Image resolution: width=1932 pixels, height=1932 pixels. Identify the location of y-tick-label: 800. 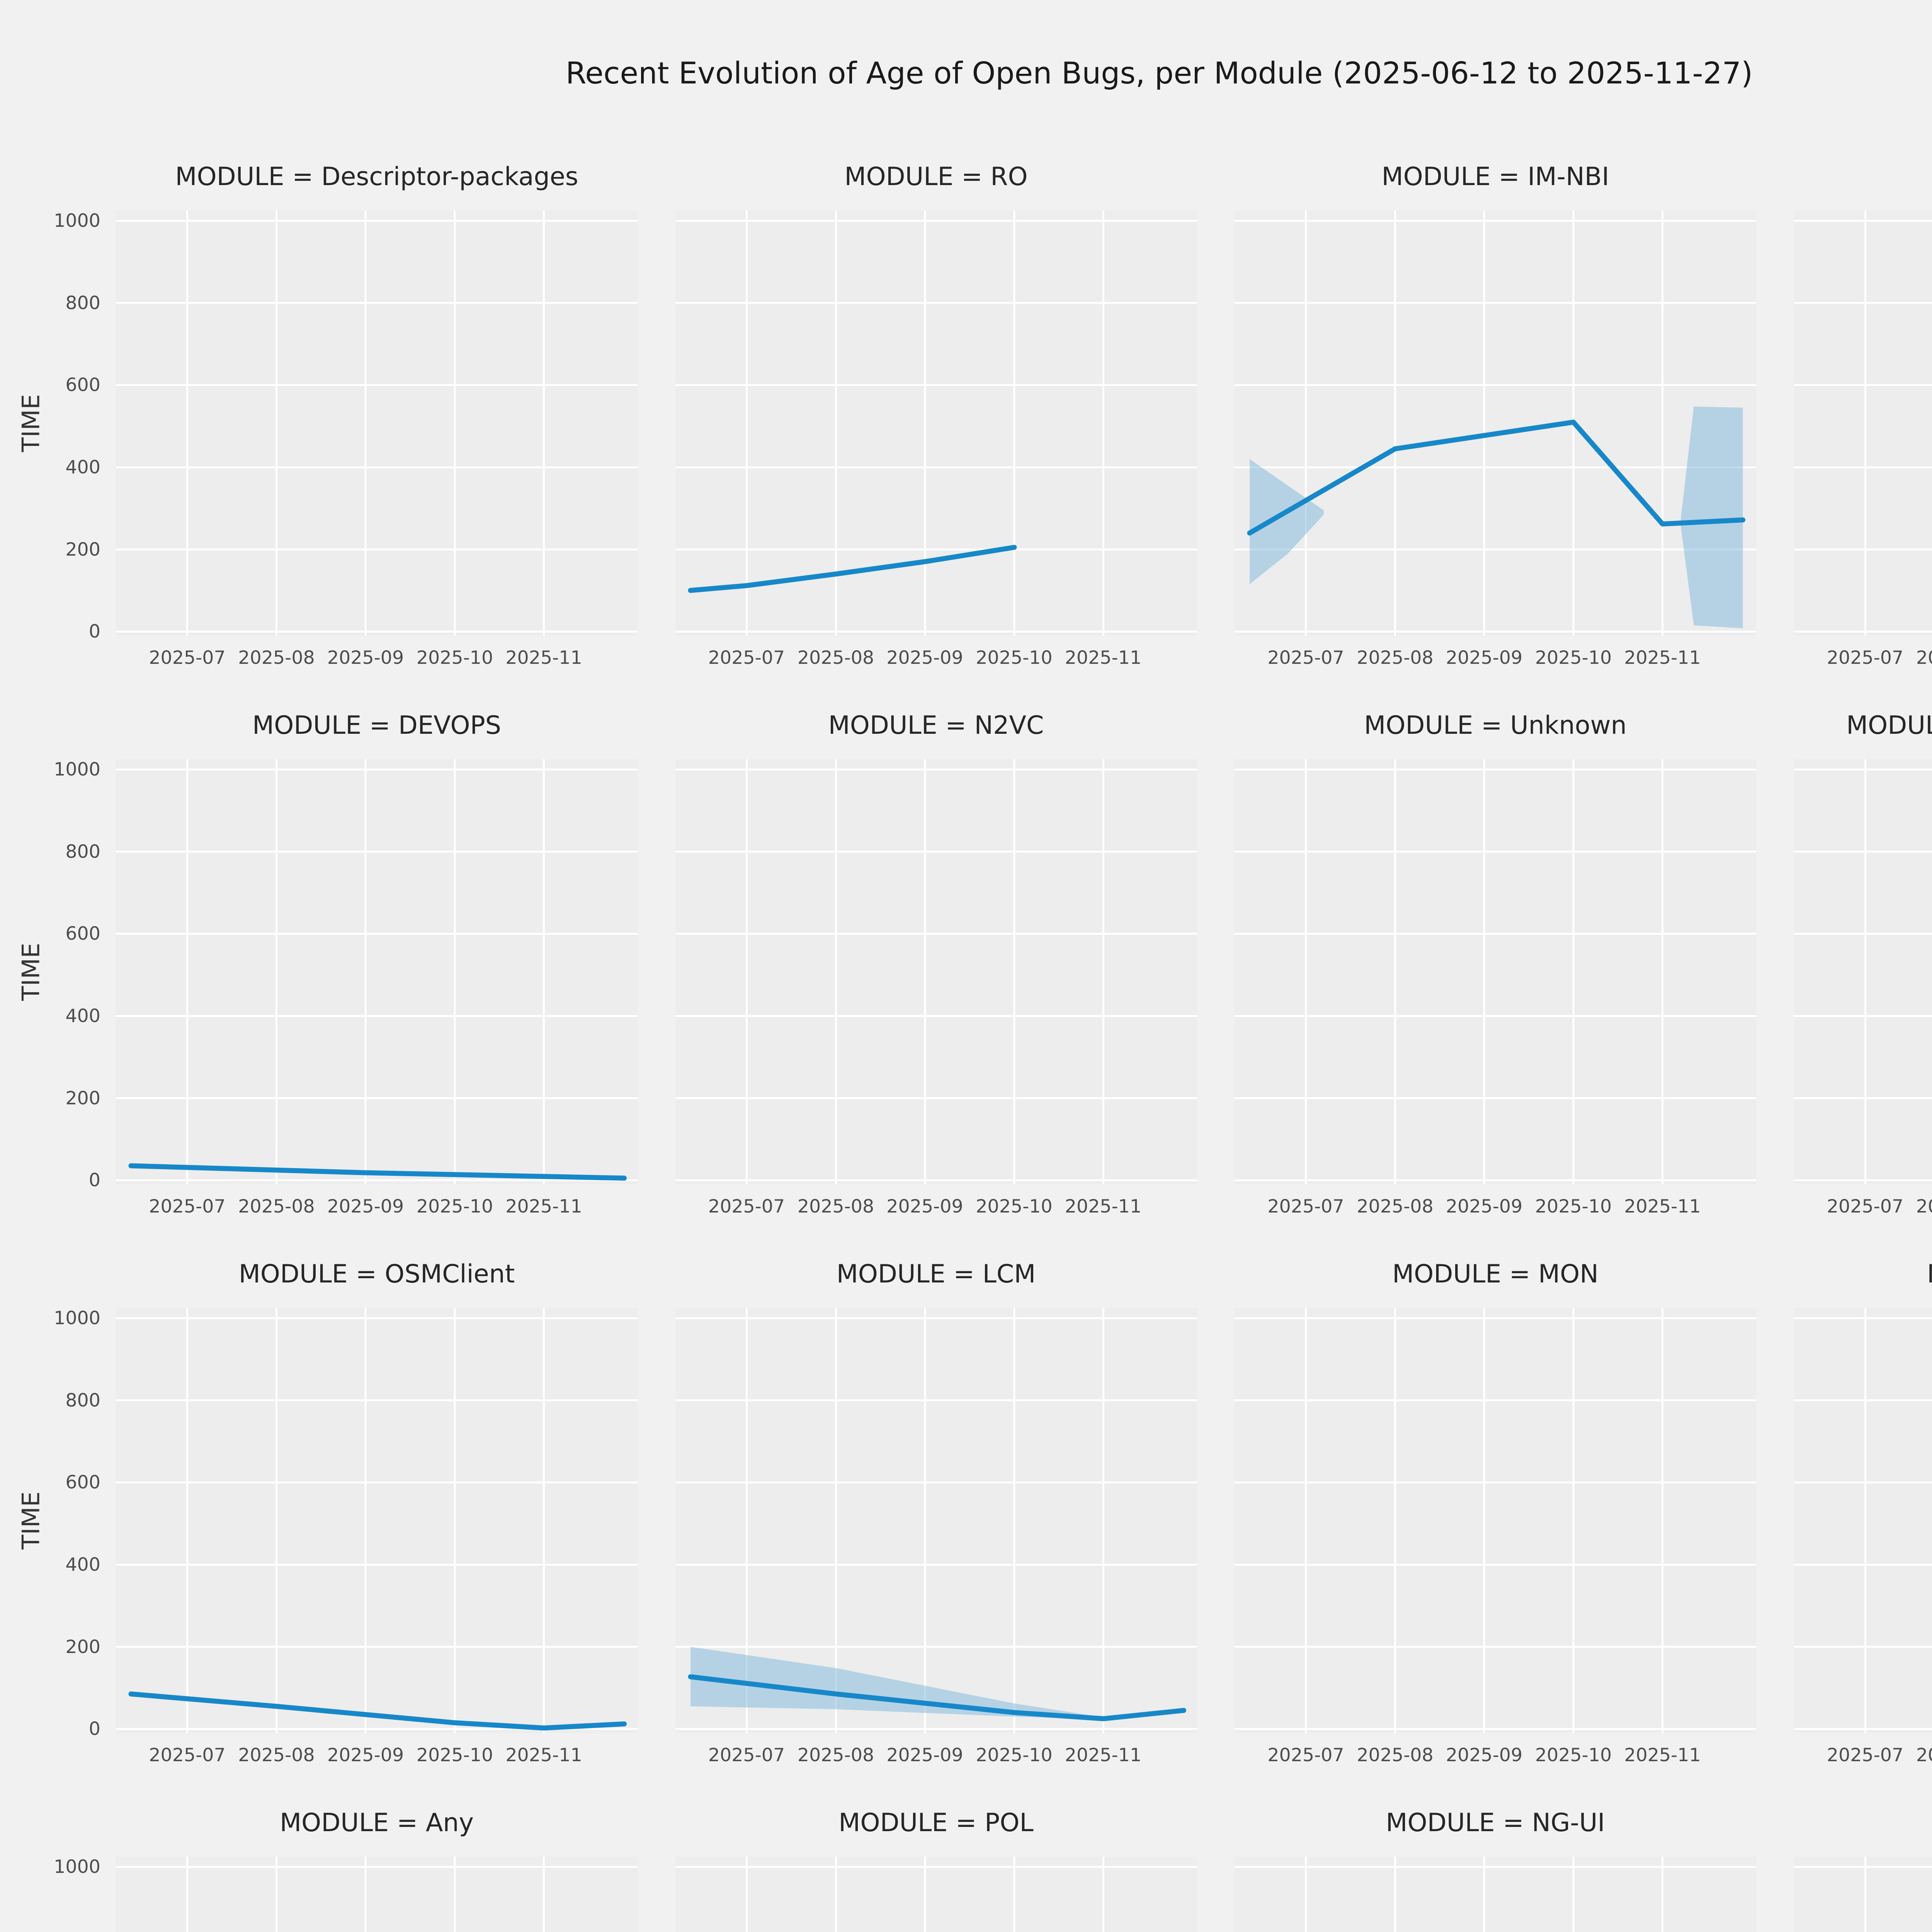
(82, 851).